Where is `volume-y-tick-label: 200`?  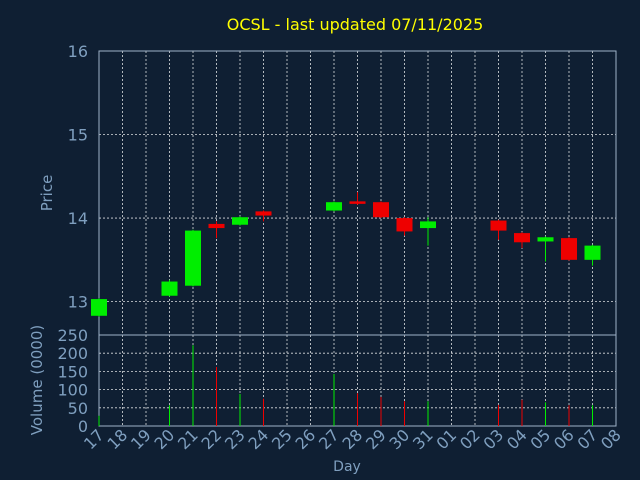
volume-y-tick-label: 200 is located at coordinates (72, 353).